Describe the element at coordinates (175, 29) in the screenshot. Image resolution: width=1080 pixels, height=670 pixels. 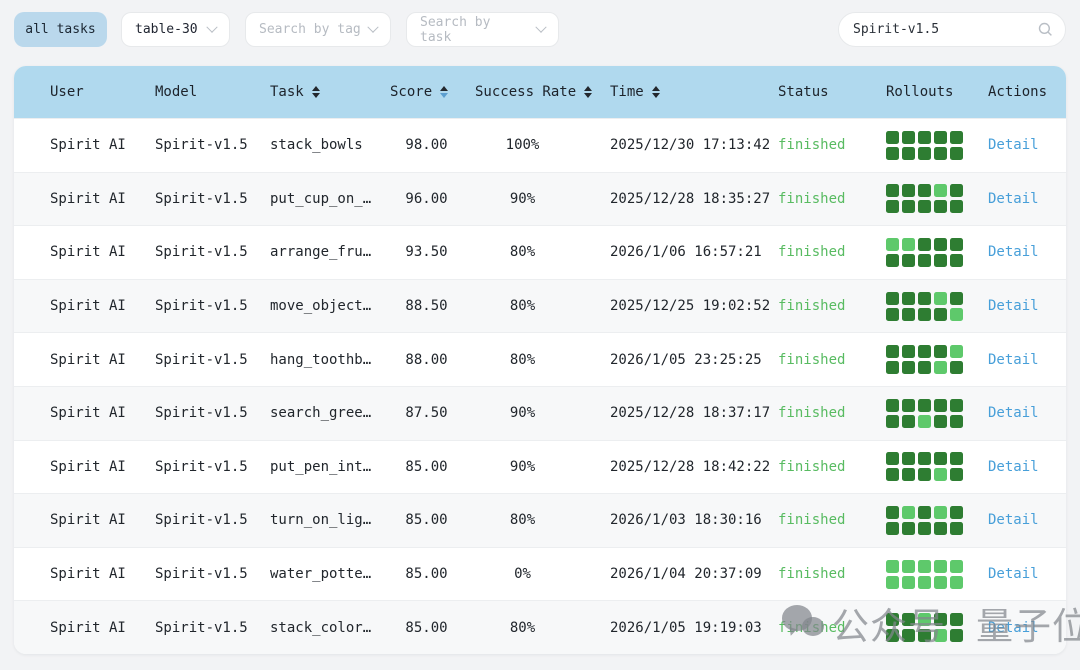
I see `table-select-dropdown: table-30` at that location.